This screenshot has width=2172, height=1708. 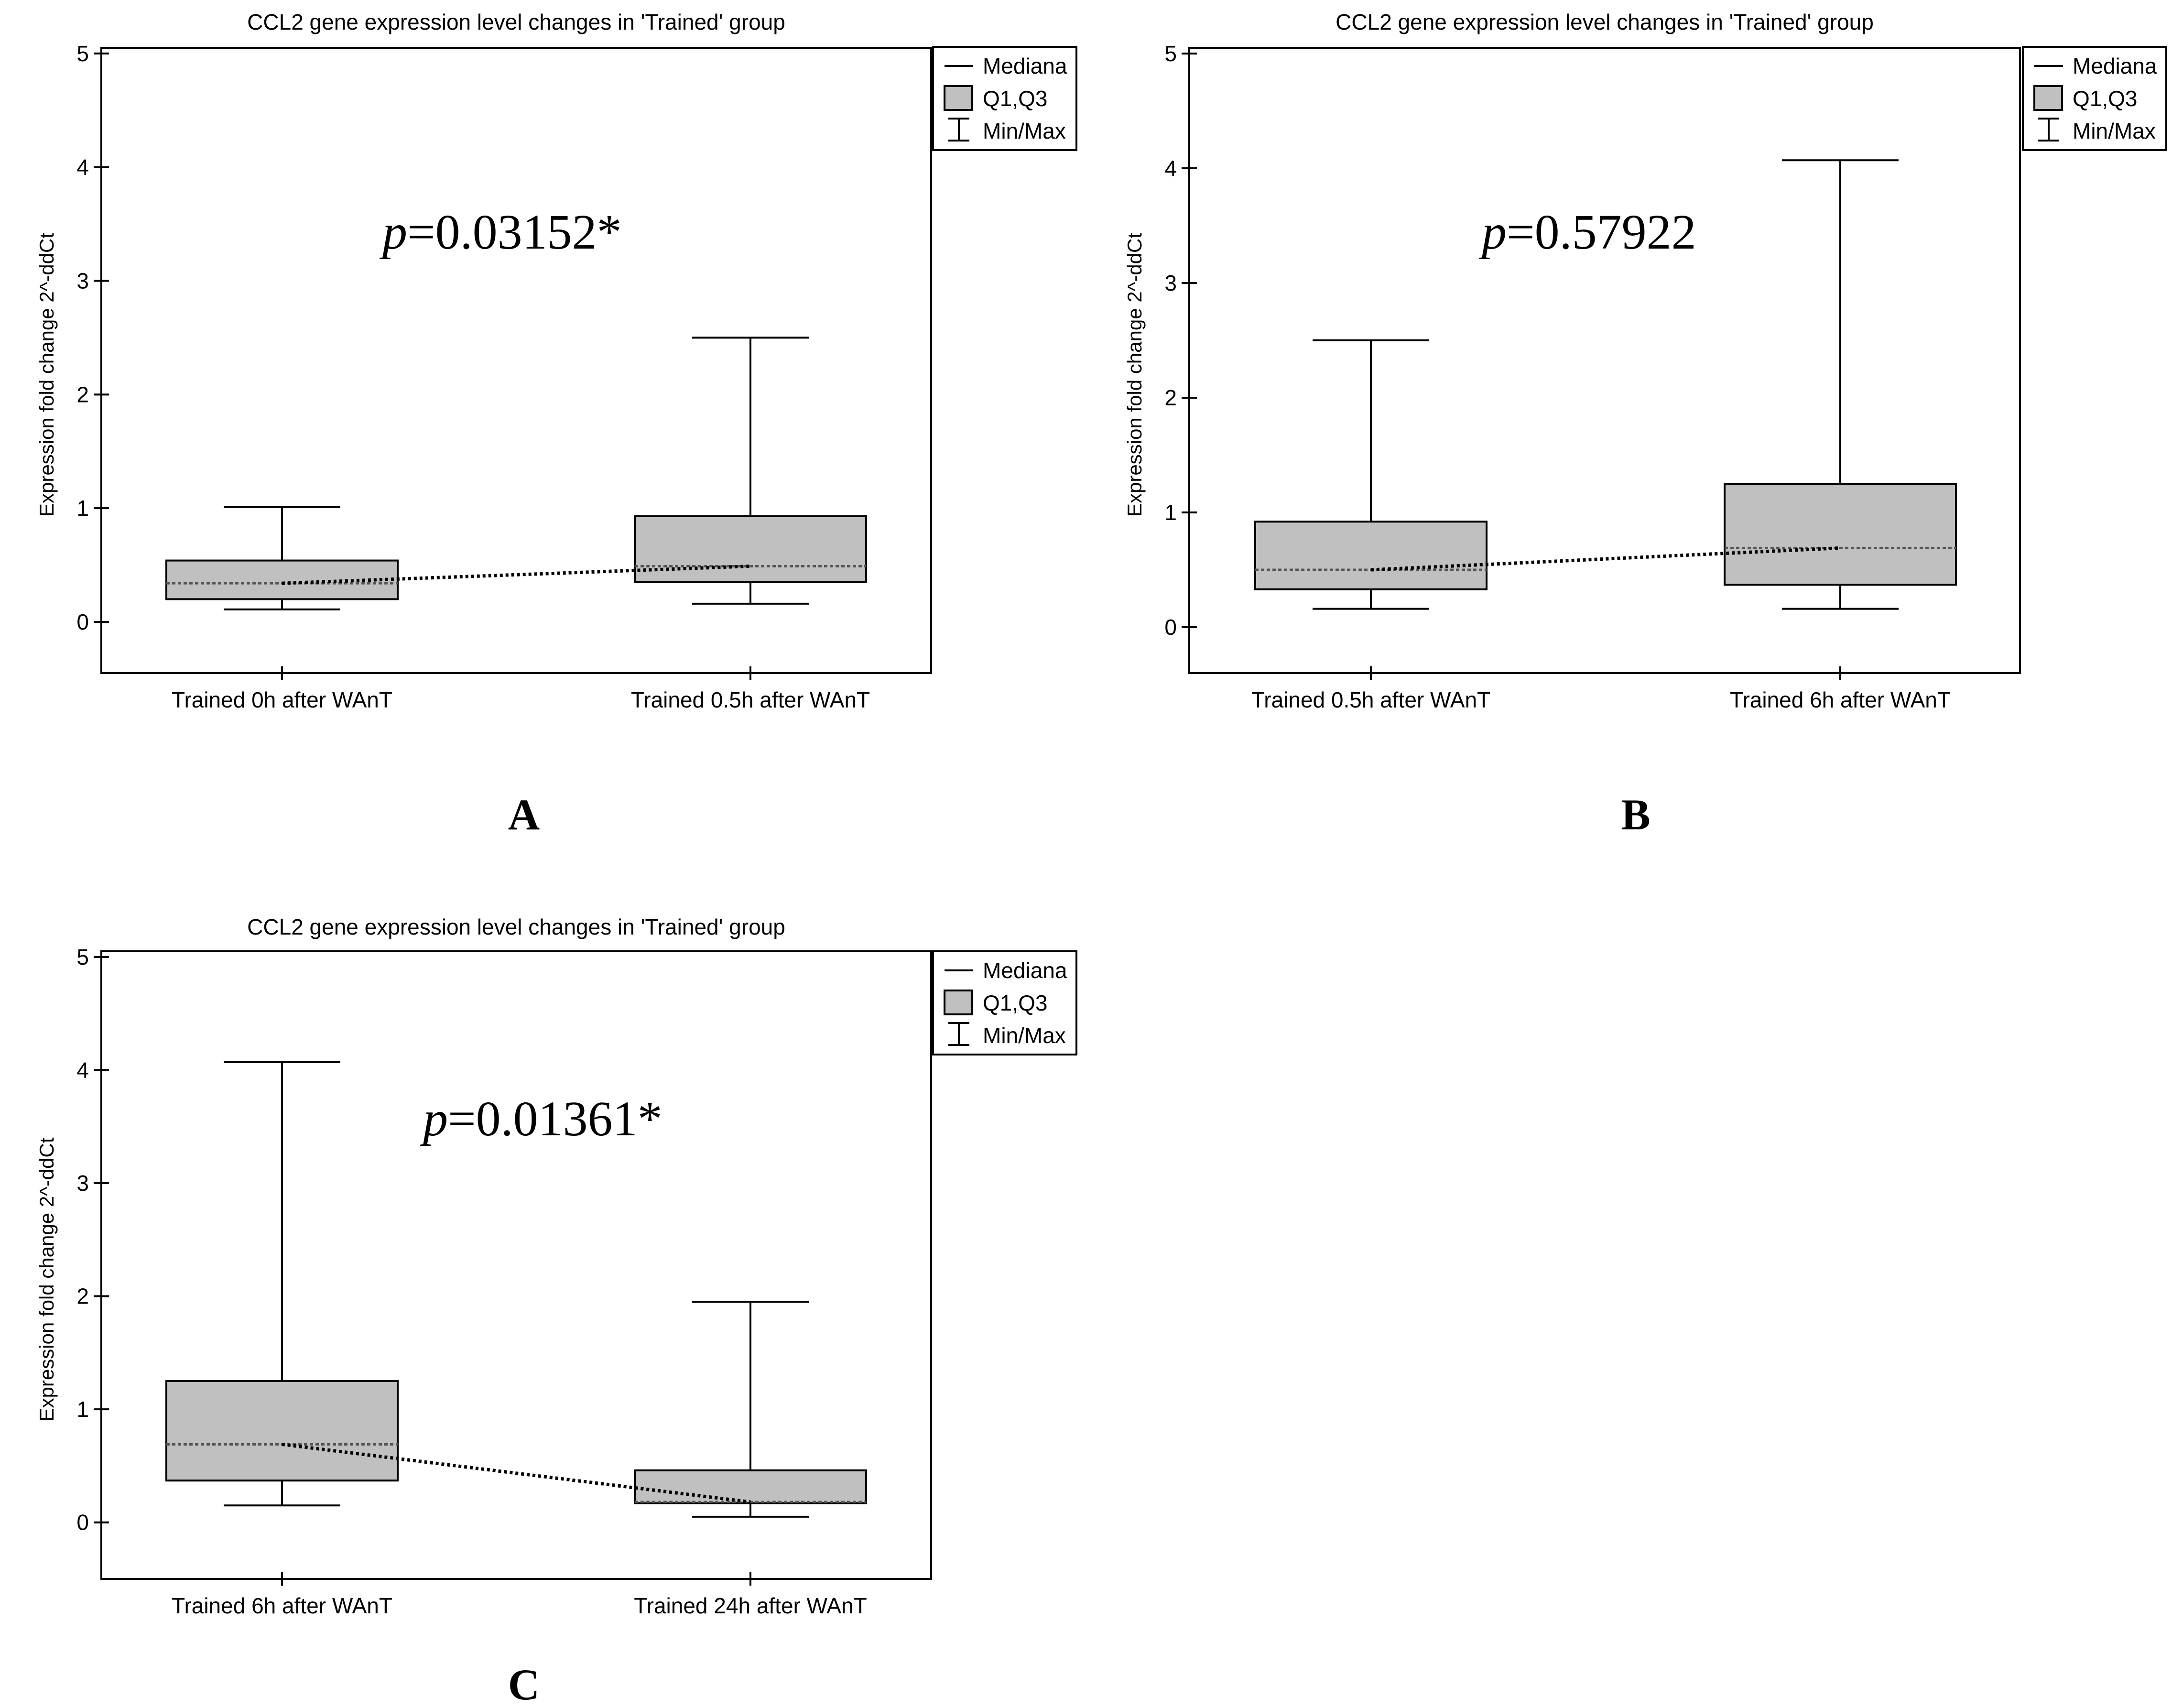 I want to click on p-value-annotation: p=0.03152*, so click(x=500, y=232).